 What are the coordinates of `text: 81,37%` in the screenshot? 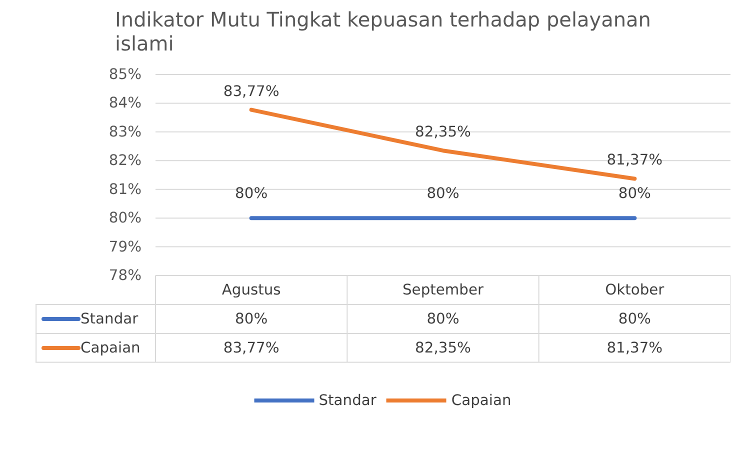 It's located at (634, 160).